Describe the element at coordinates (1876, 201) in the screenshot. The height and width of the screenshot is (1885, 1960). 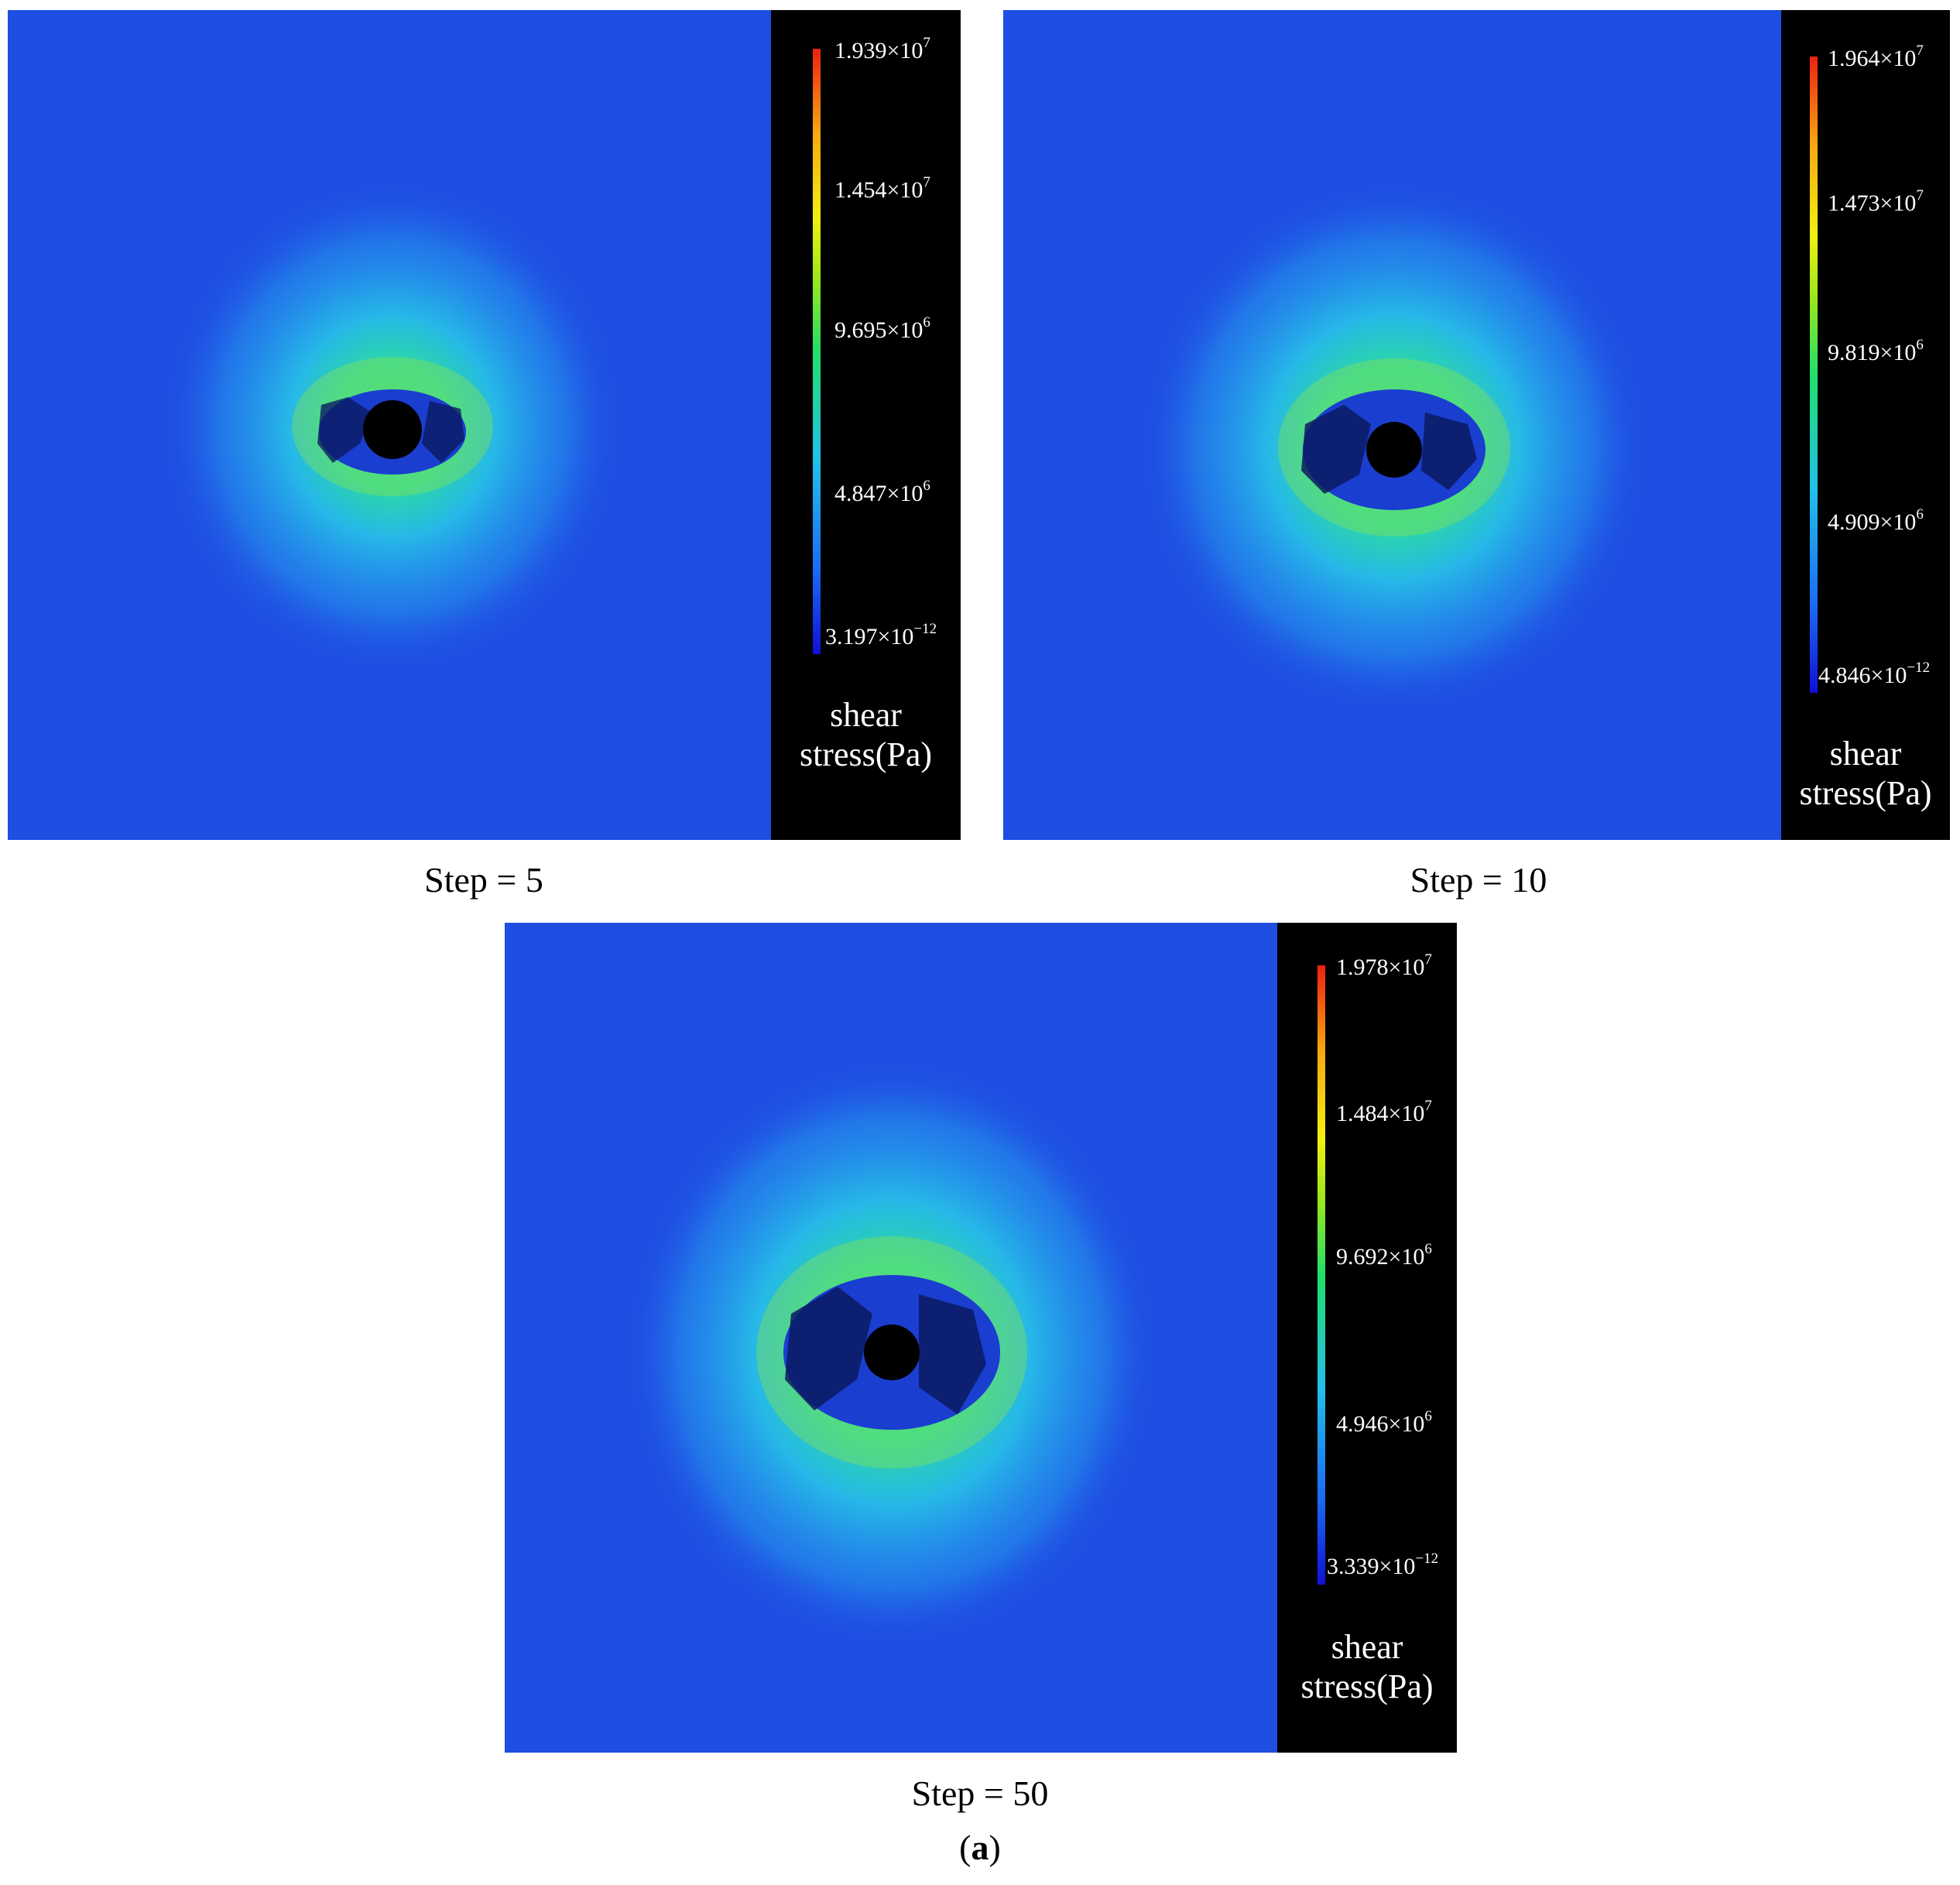
I see `tick-label: 1.473×10⁷` at that location.